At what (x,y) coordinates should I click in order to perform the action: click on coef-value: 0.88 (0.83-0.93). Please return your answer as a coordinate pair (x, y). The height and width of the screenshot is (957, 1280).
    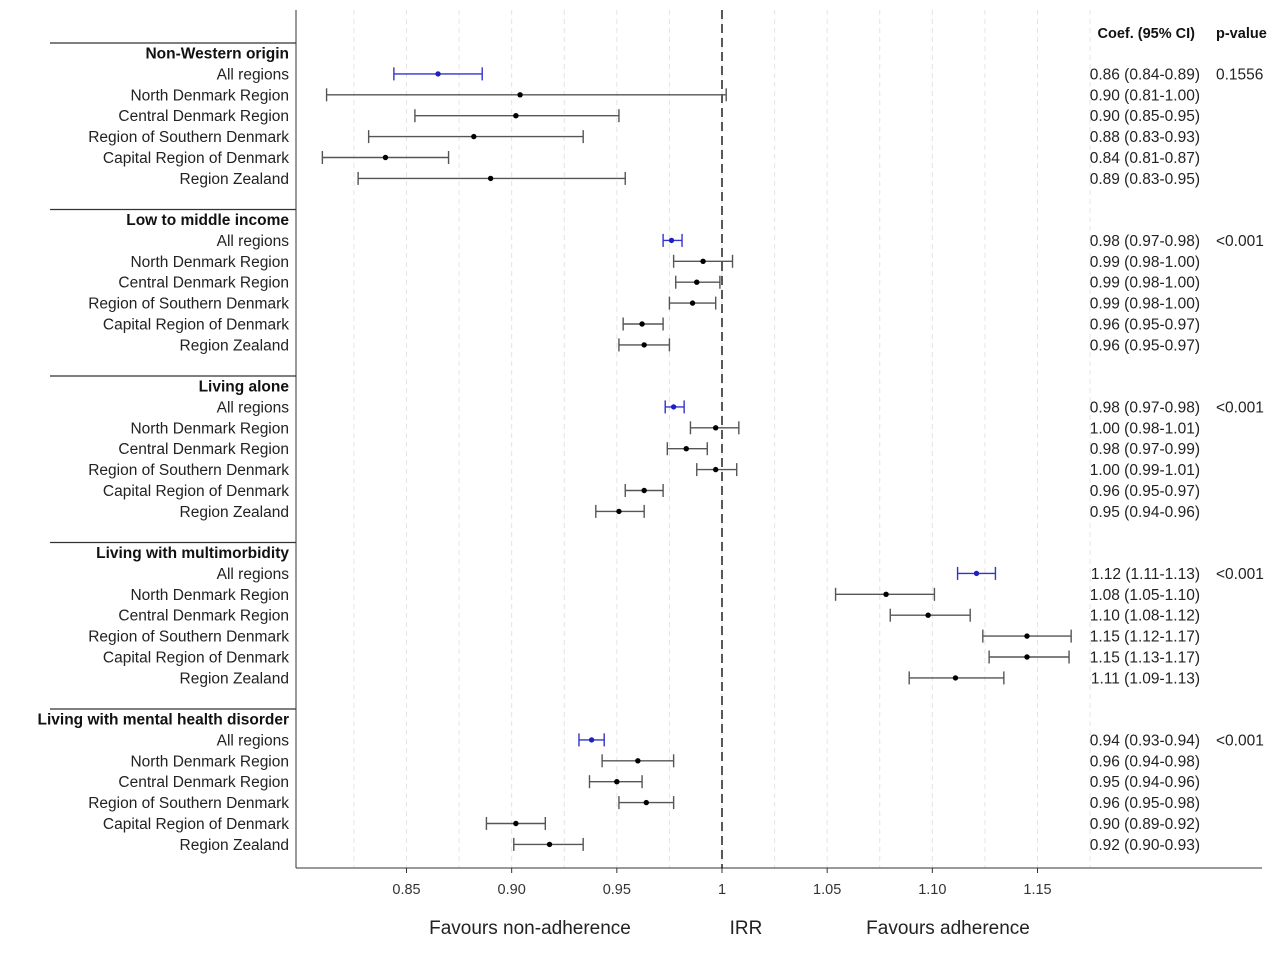
    Looking at the image, I should click on (1145, 137).